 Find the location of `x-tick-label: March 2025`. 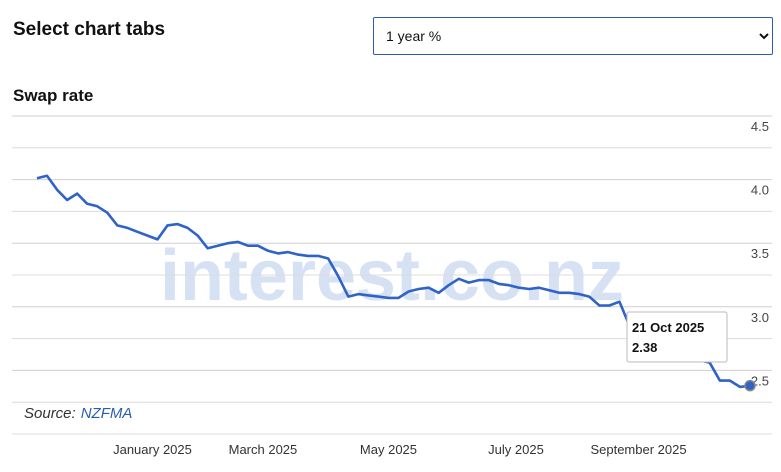

x-tick-label: March 2025 is located at coordinates (263, 449).